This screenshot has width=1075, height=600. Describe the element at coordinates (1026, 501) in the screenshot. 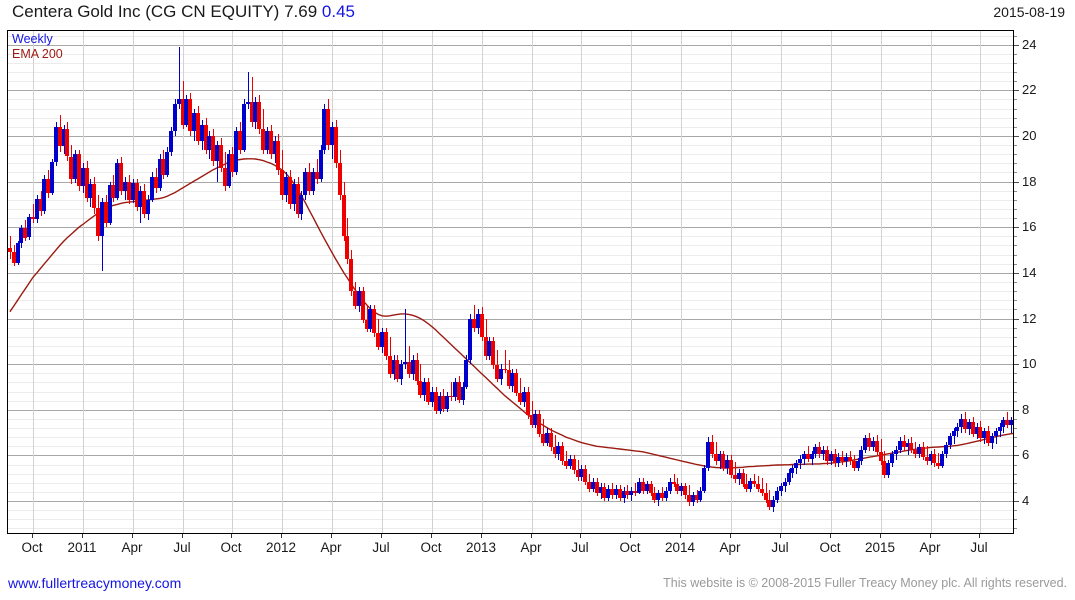

I see `y-axis-label: 4` at that location.